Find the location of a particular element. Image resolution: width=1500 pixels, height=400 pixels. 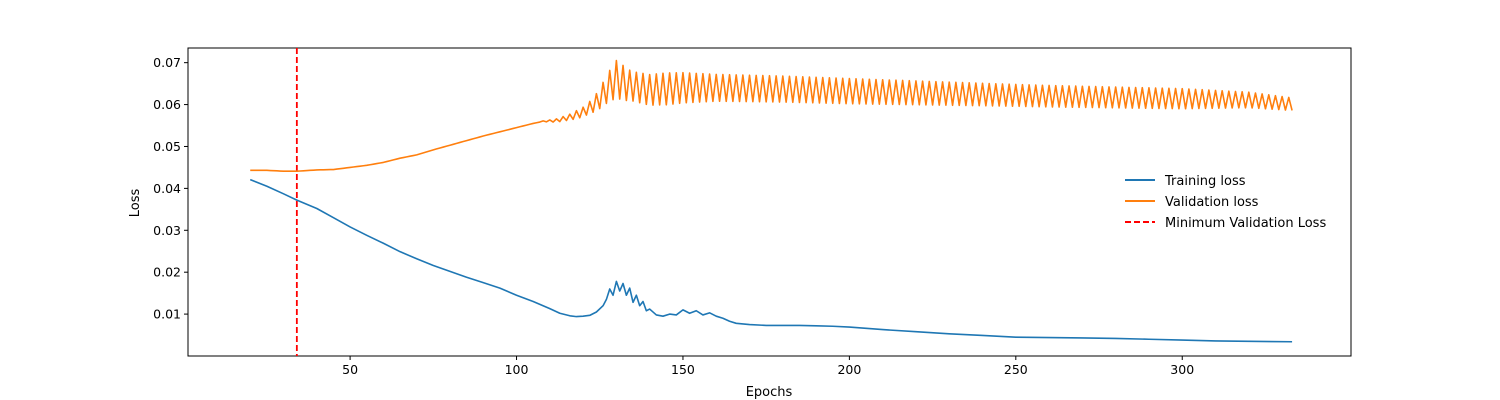

y-tick-label: 0.01 is located at coordinates (167, 314).